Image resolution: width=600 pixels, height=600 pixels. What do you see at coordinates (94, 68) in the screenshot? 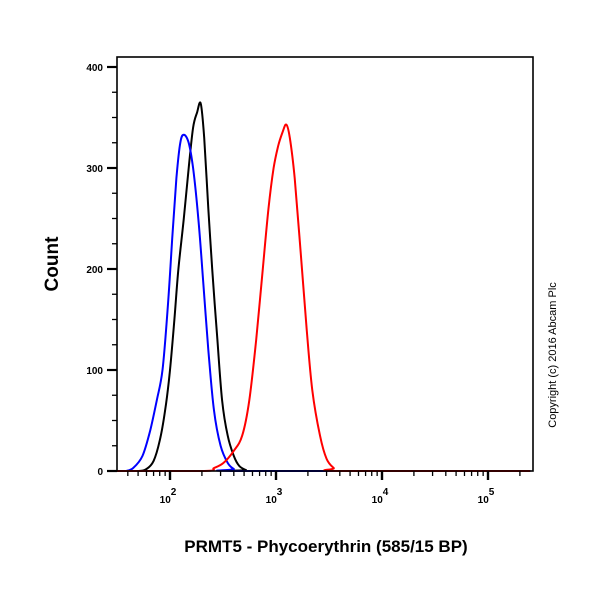
I see `y-tick-label: 400` at bounding box center [94, 68].